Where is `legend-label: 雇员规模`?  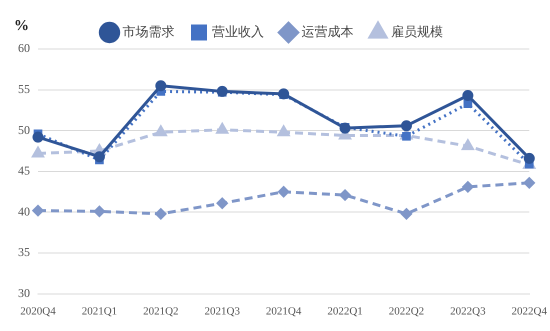
legend-label: 雇员规模 is located at coordinates (417, 32).